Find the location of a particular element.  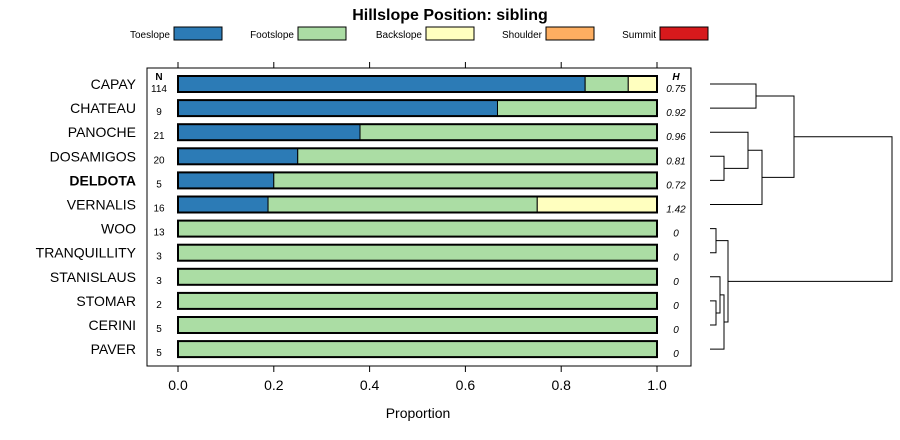

row-label: PAVER is located at coordinates (113, 349).